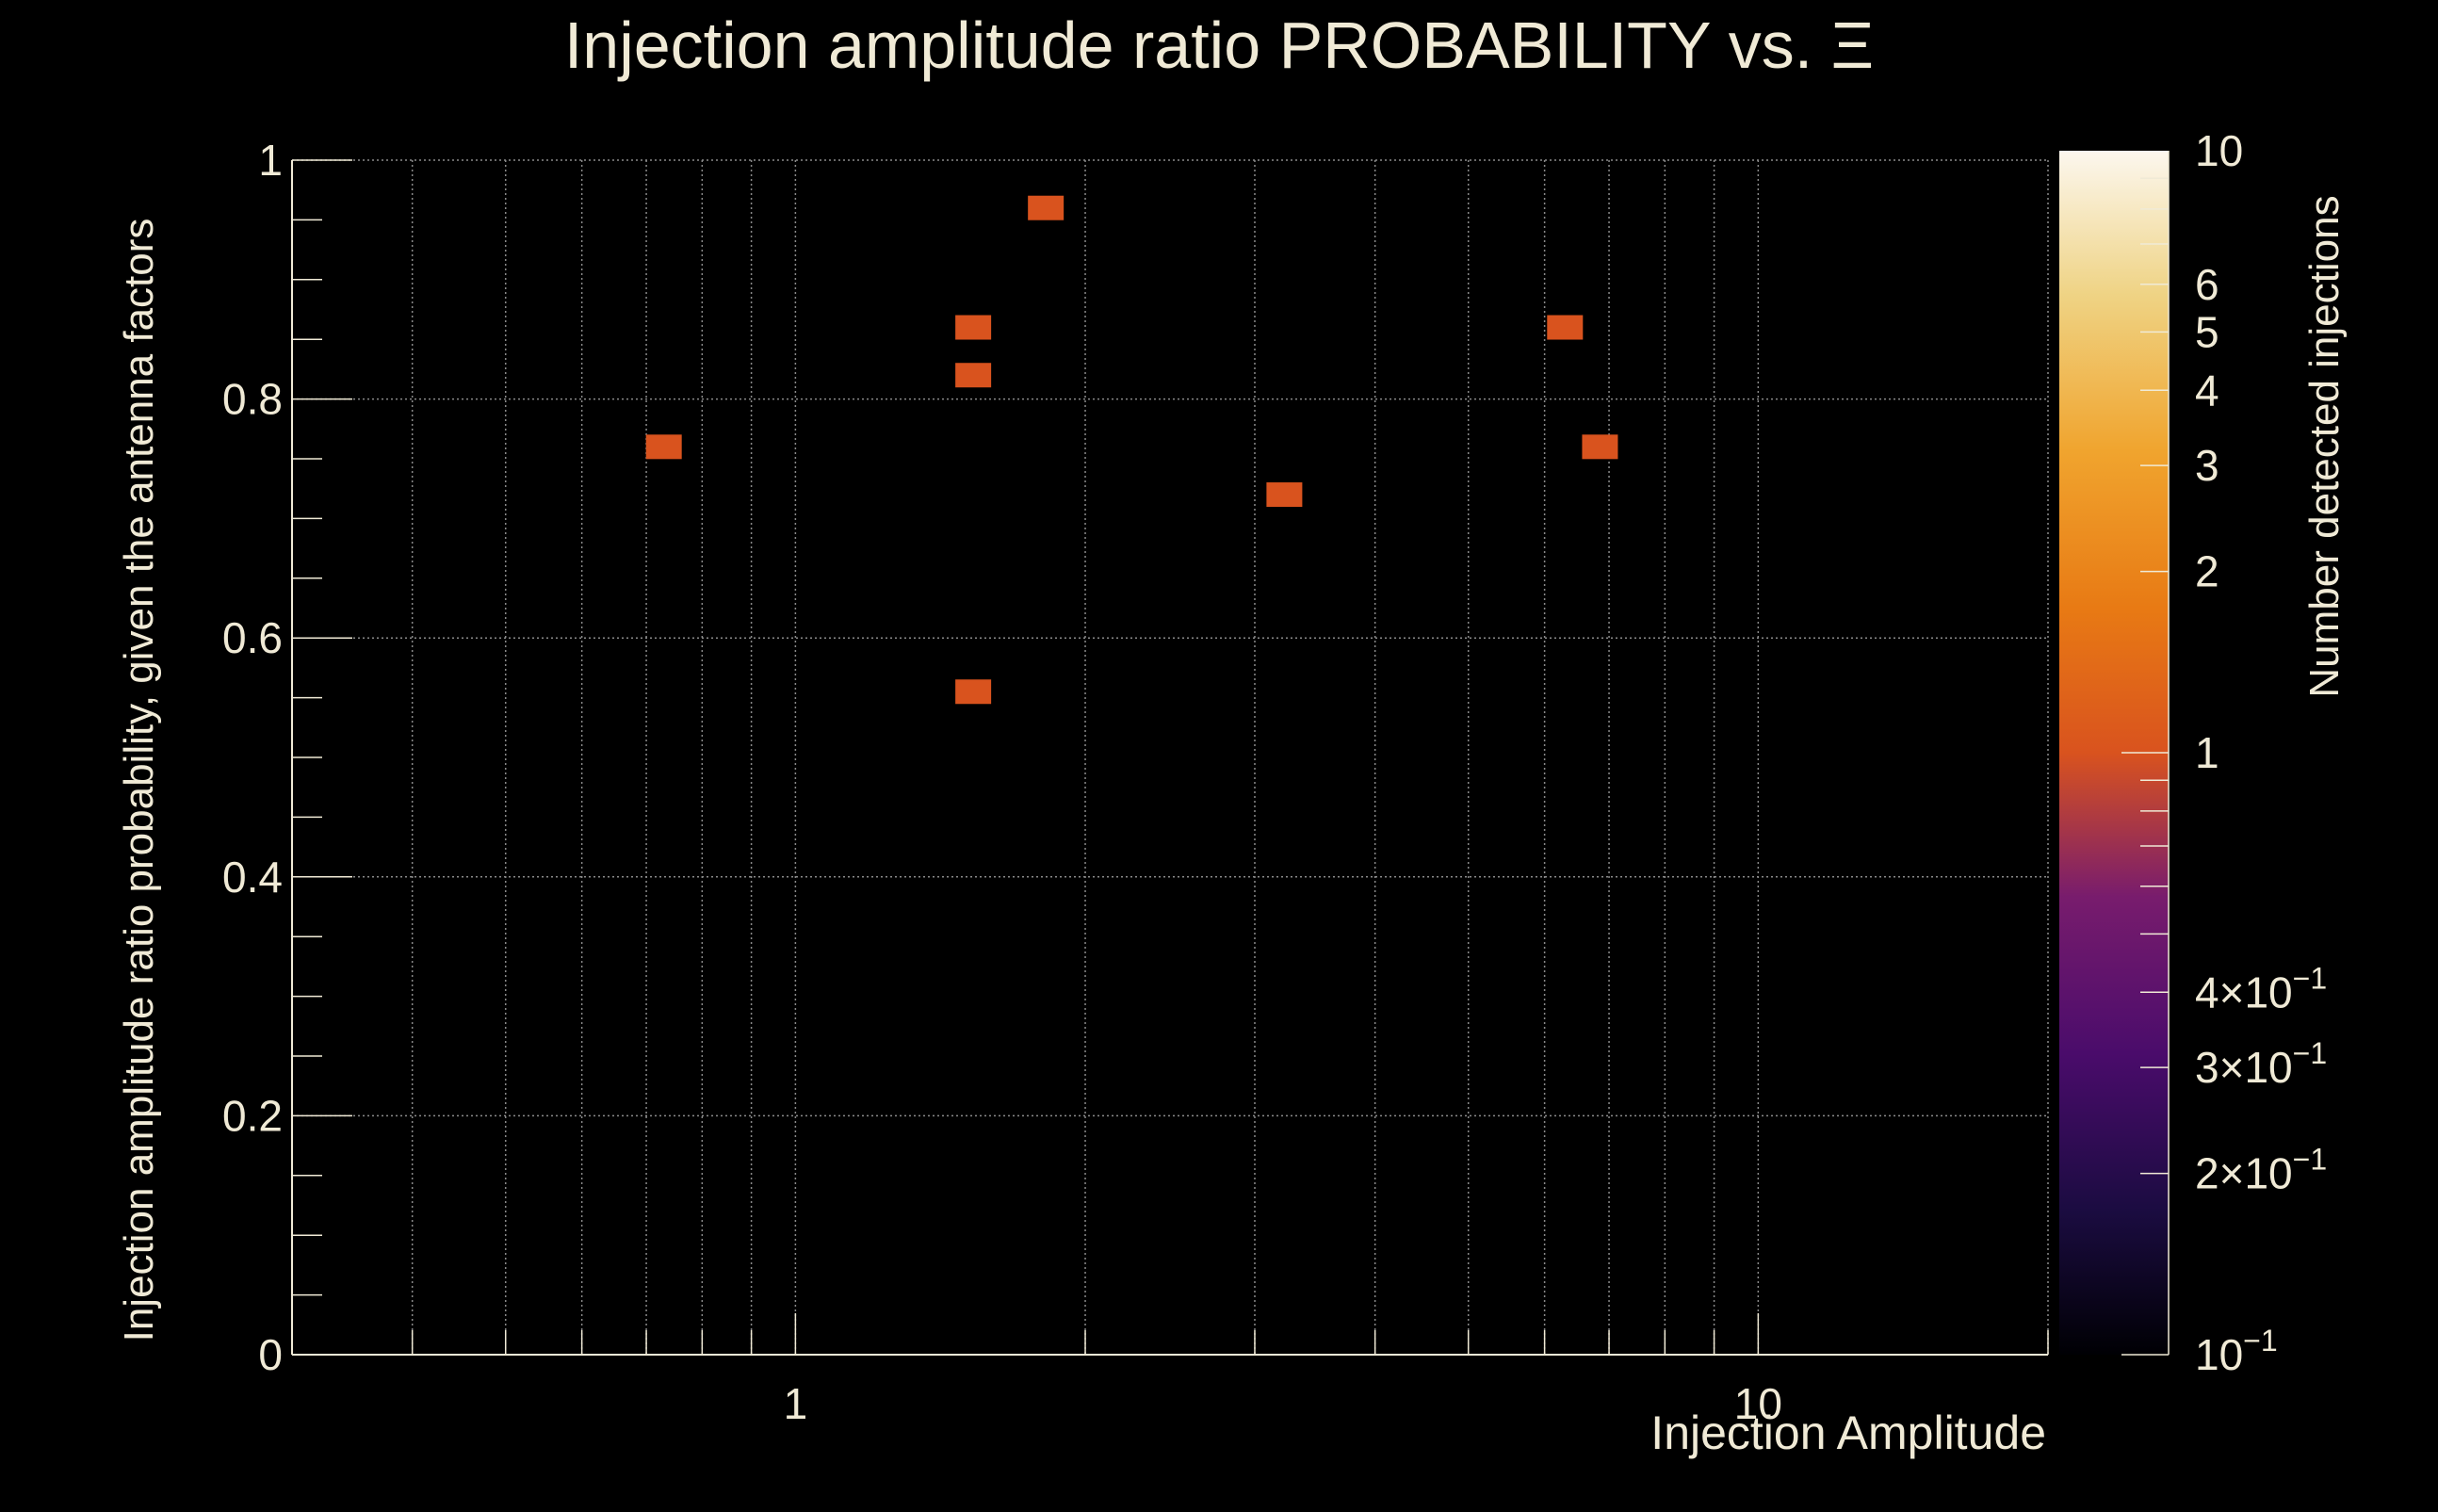 The image size is (2438, 1512). What do you see at coordinates (252, 1115) in the screenshot?
I see `y-tick-label: 0.2` at bounding box center [252, 1115].